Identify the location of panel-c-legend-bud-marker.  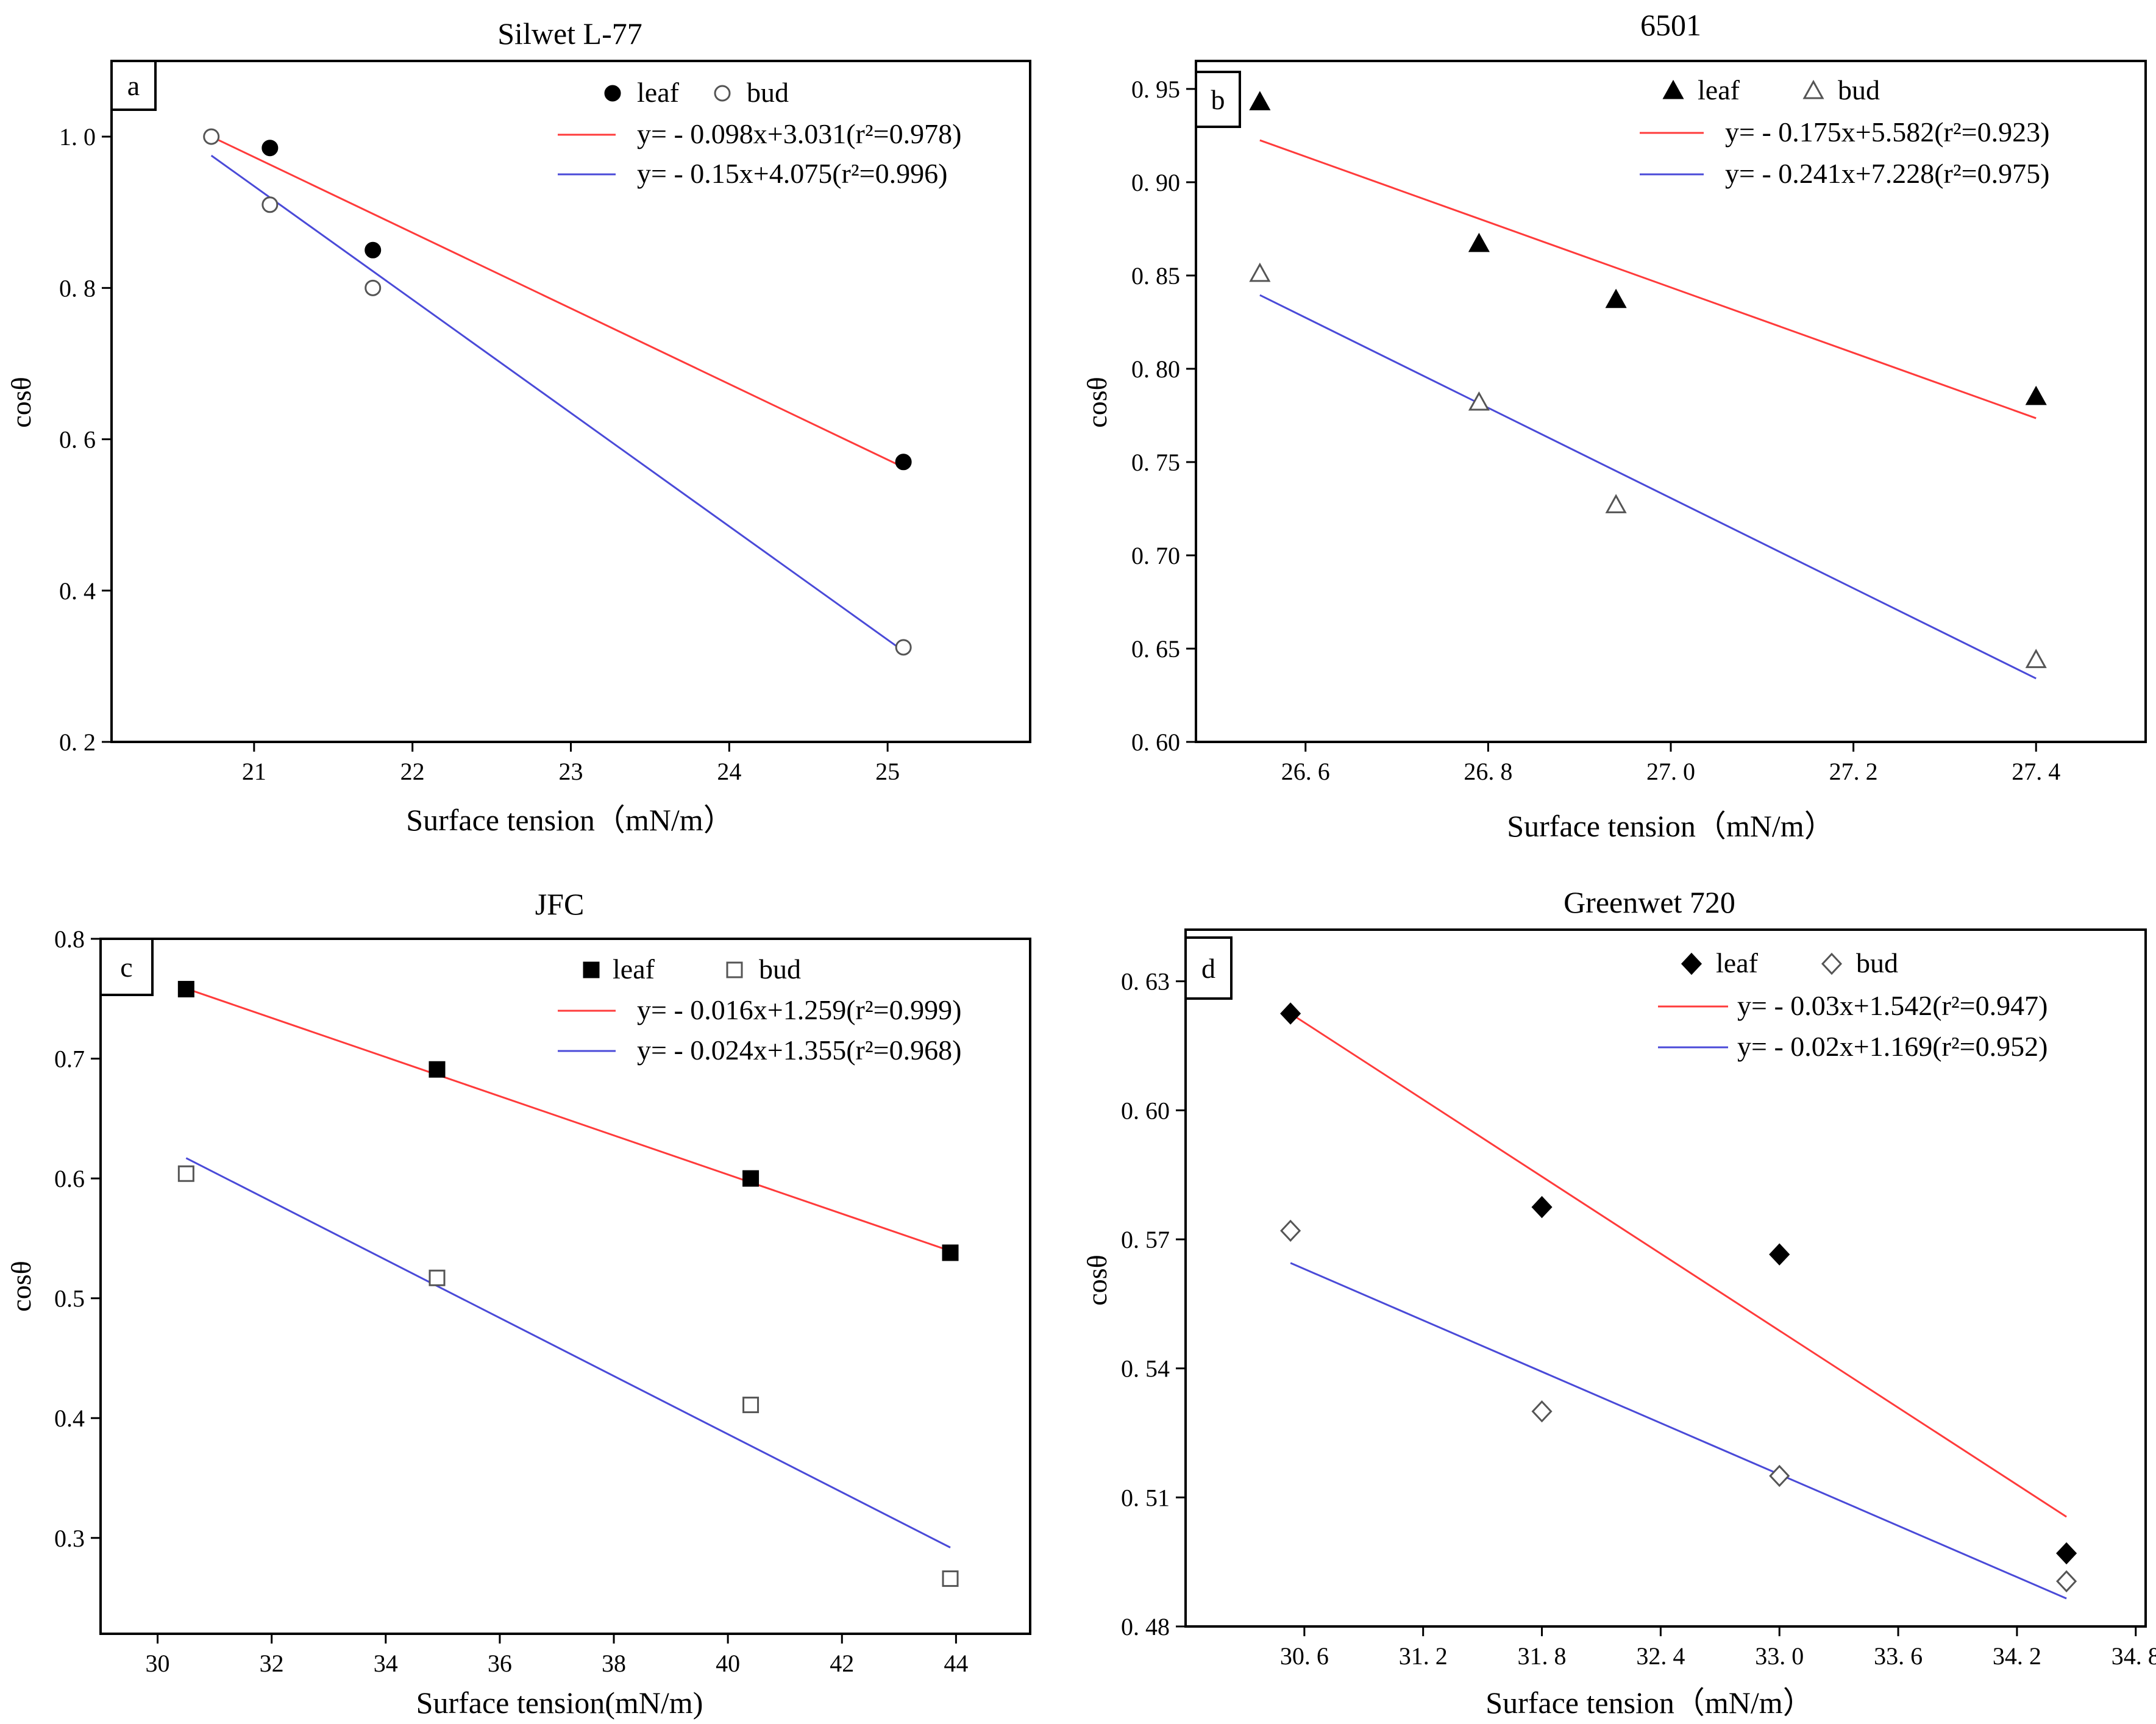
(735, 969).